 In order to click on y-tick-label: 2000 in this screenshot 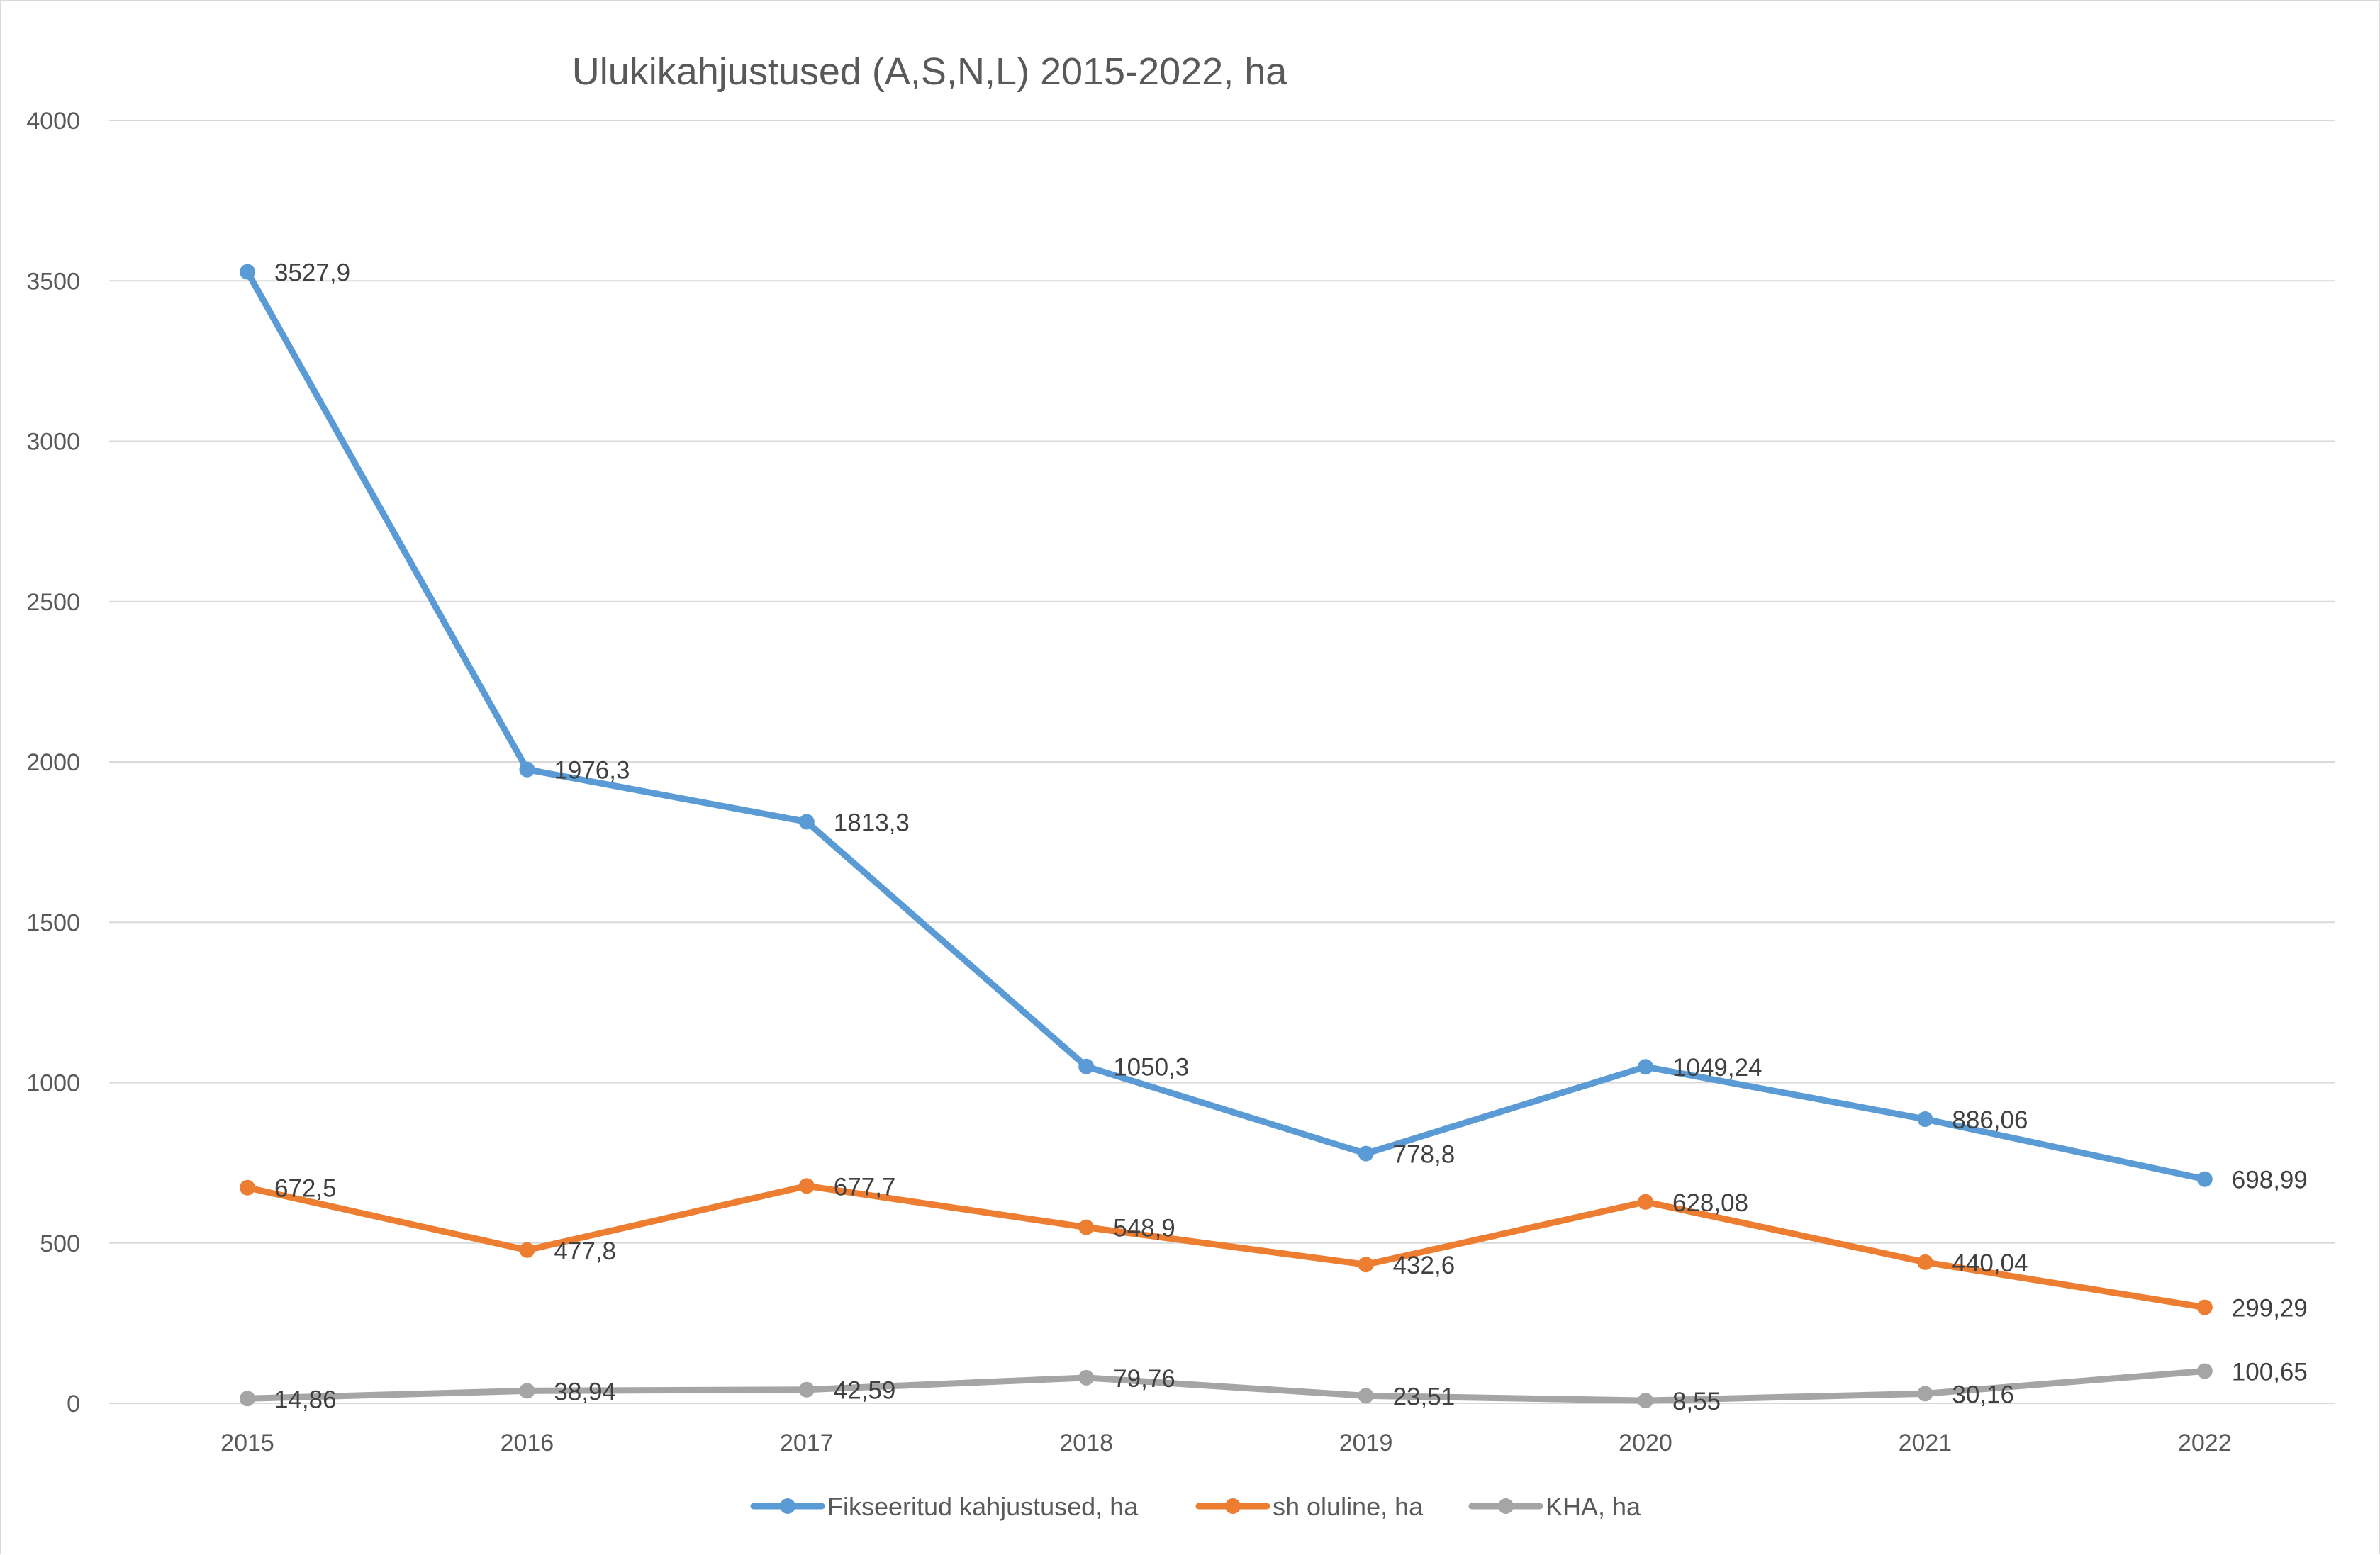, I will do `click(53, 762)`.